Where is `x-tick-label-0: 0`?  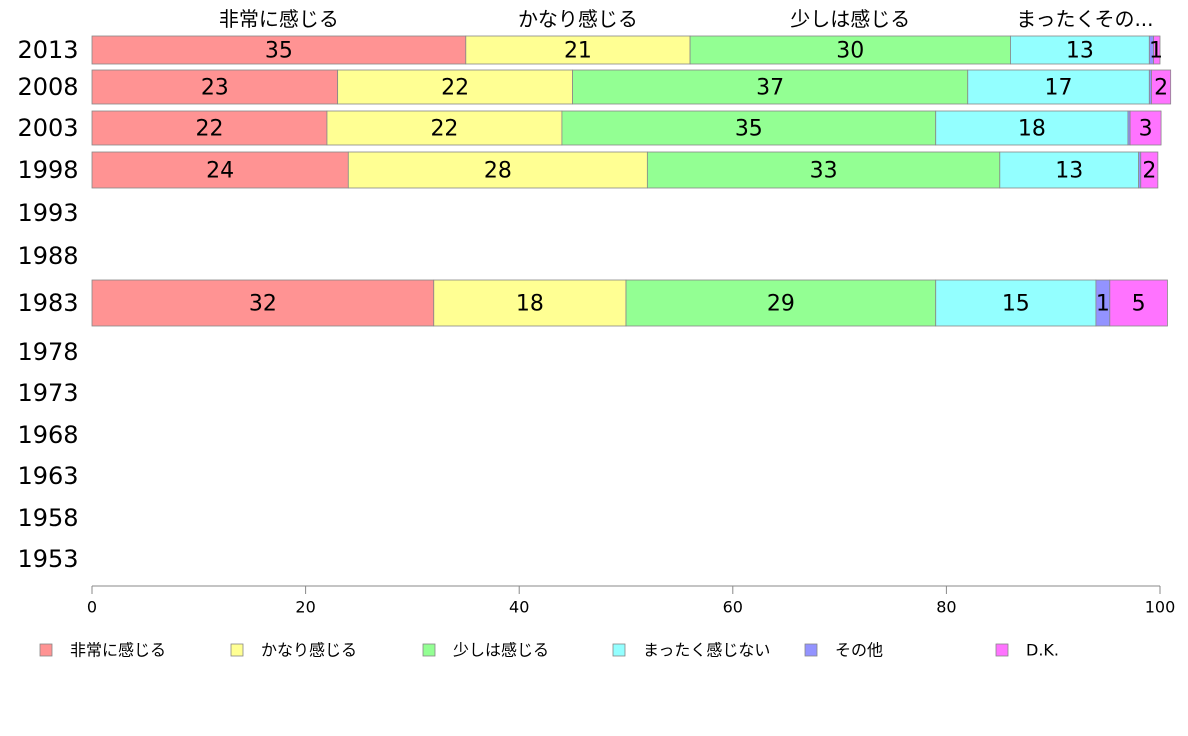 x-tick-label-0: 0 is located at coordinates (92, 607).